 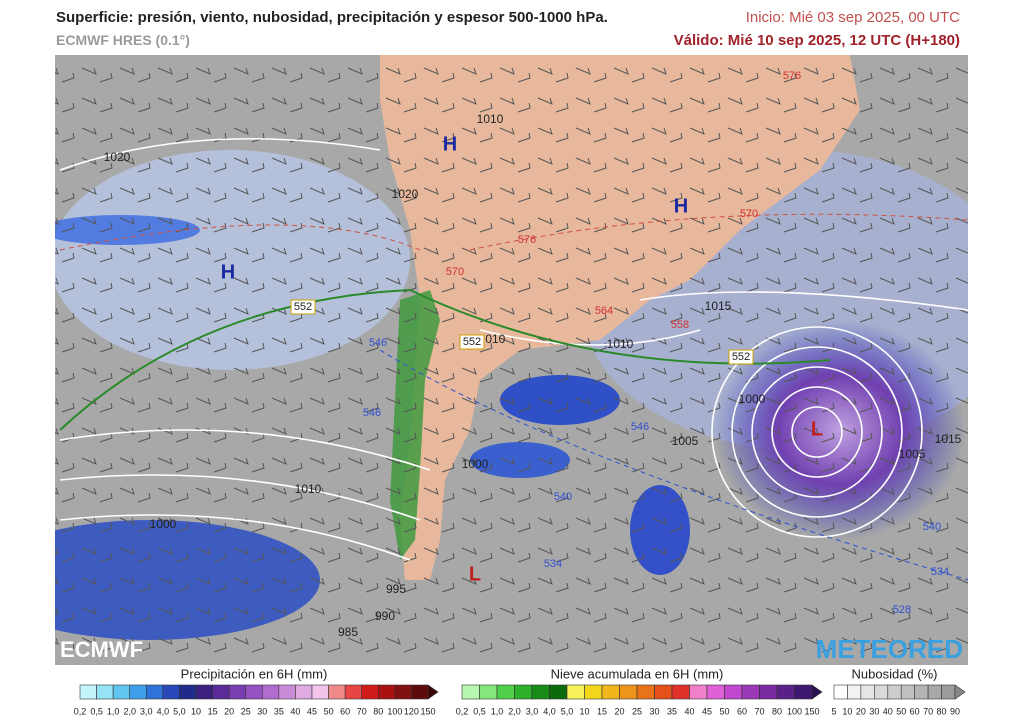 What do you see at coordinates (852, 17) in the screenshot?
I see `init-time: Inicio: Mié 03 sep 2025, 00 UTC` at bounding box center [852, 17].